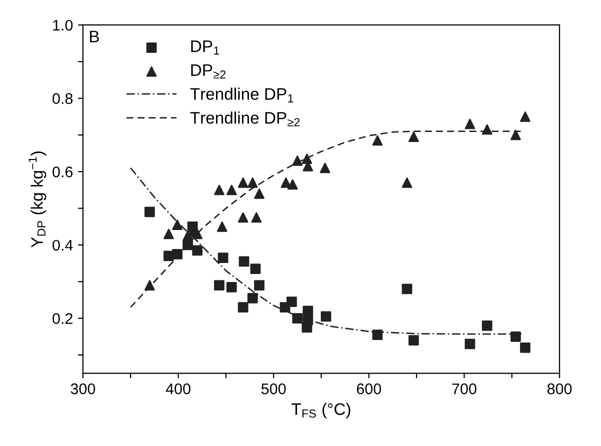 This screenshot has width=601, height=446. I want to click on legend-label: DP$_{≥2}$, so click(208, 71).